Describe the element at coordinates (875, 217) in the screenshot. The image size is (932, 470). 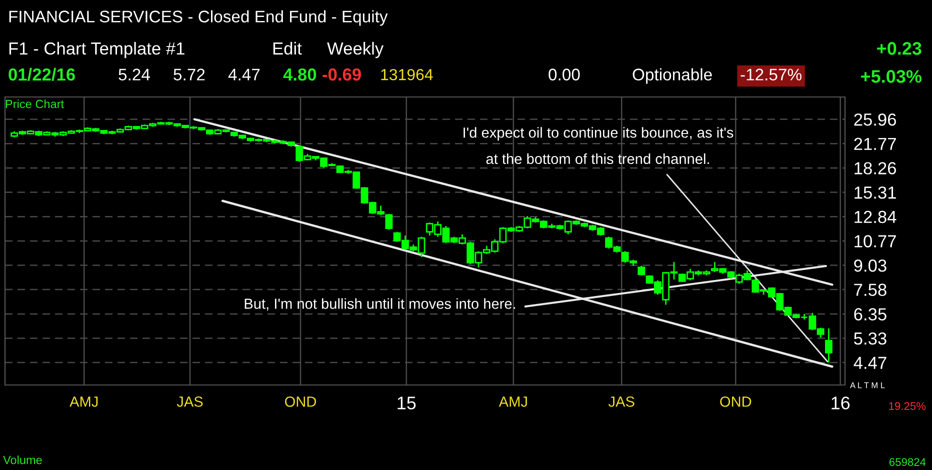
I see `y-tick-label: 12.84` at that location.